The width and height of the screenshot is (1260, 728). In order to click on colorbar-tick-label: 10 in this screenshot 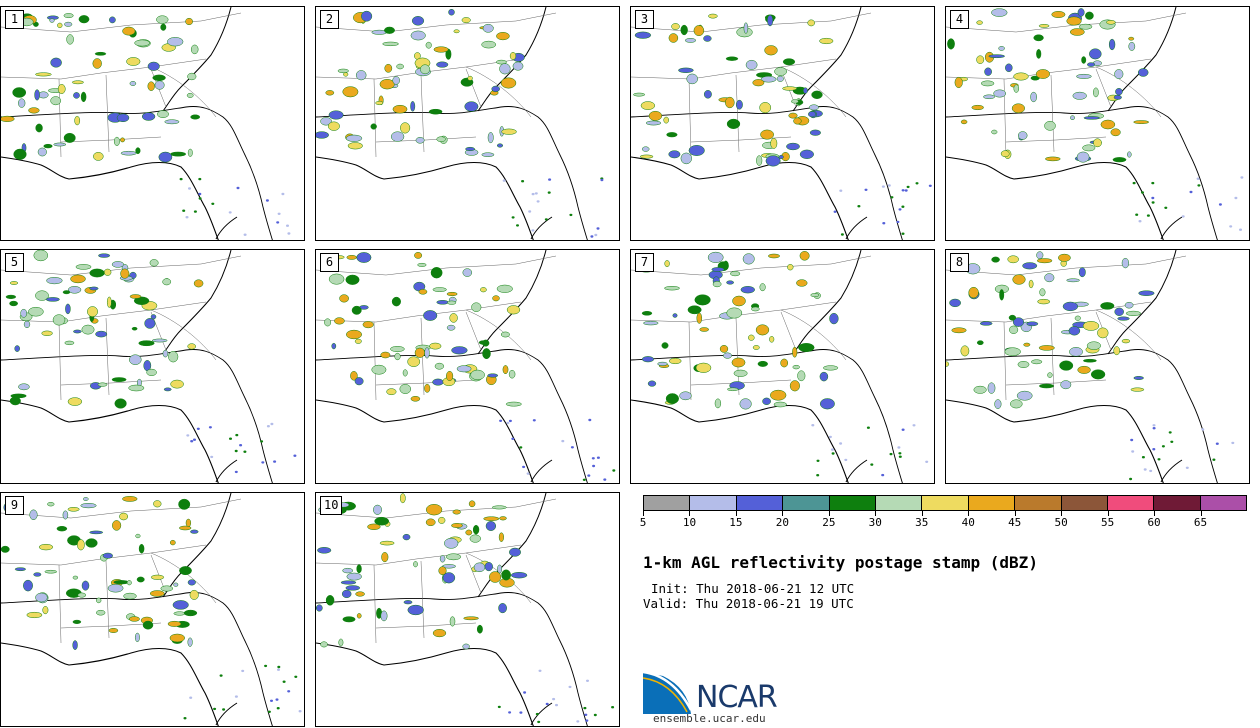, I will do `click(689, 522)`.